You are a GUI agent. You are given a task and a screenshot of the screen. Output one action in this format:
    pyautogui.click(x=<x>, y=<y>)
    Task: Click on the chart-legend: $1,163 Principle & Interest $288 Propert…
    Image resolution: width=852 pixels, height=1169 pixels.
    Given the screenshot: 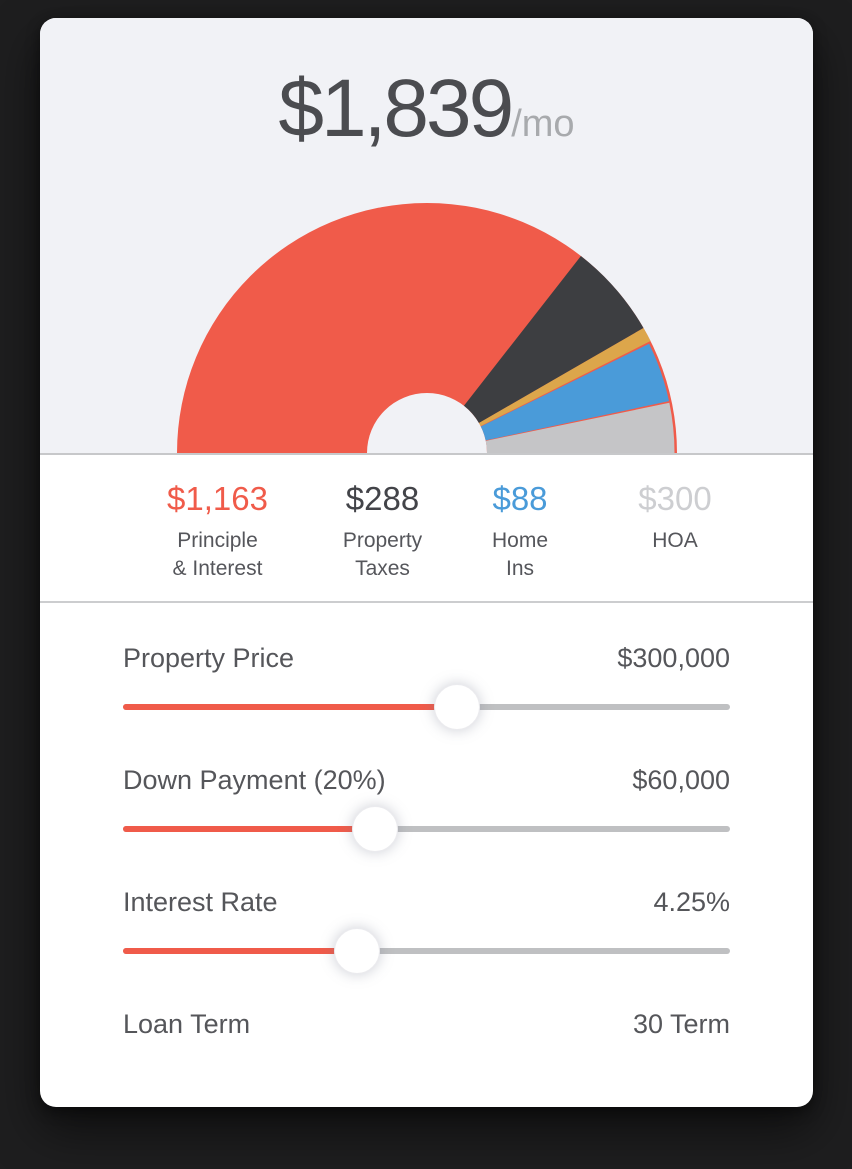 What is the action you would take?
    pyautogui.click(x=426, y=529)
    